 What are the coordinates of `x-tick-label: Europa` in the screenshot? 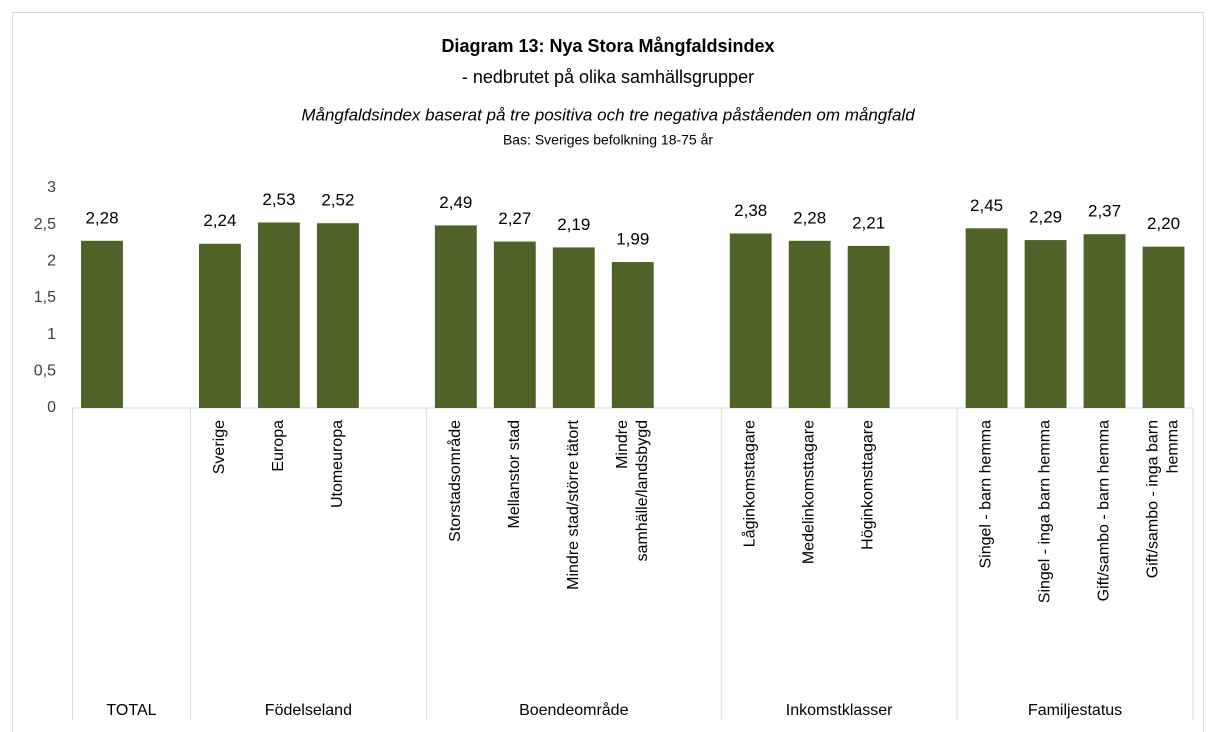 It's located at (278, 446).